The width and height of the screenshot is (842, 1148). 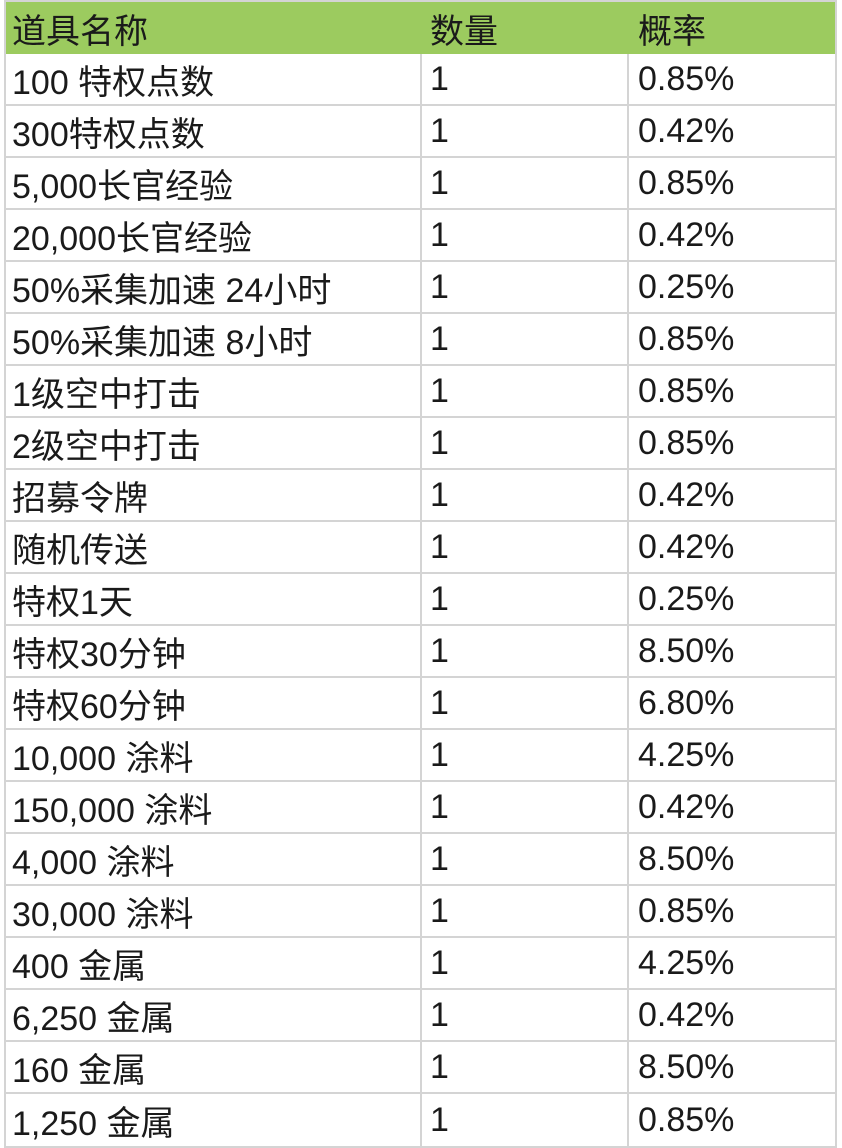 I want to click on column-header-quantity: 数量, so click(x=525, y=28).